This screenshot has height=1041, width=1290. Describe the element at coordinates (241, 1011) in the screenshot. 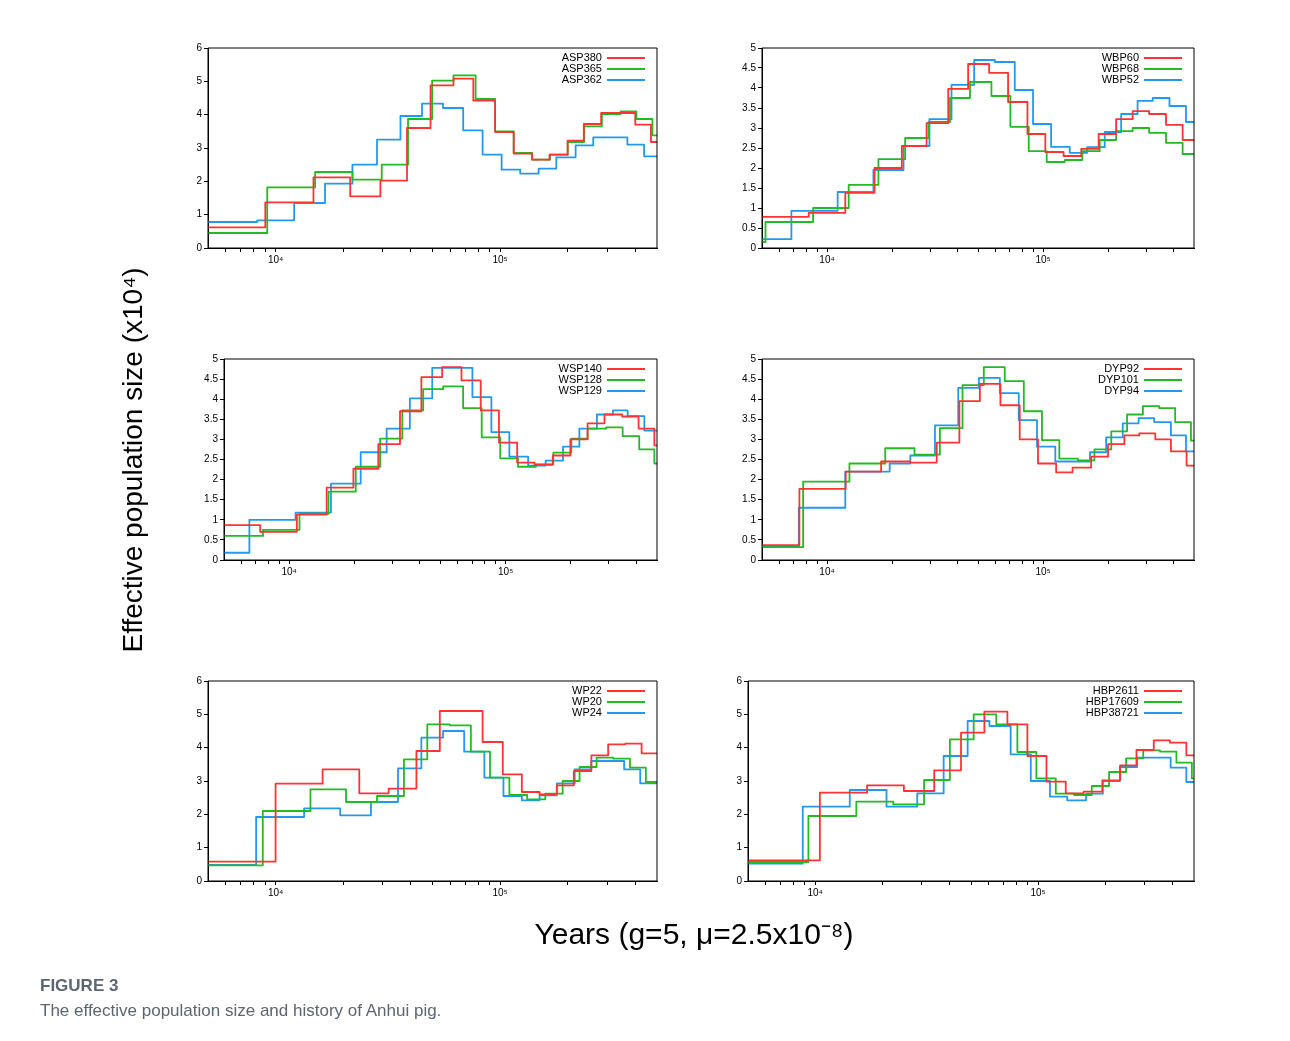

I see `text: The effective population size and history of Anhui pig.` at that location.